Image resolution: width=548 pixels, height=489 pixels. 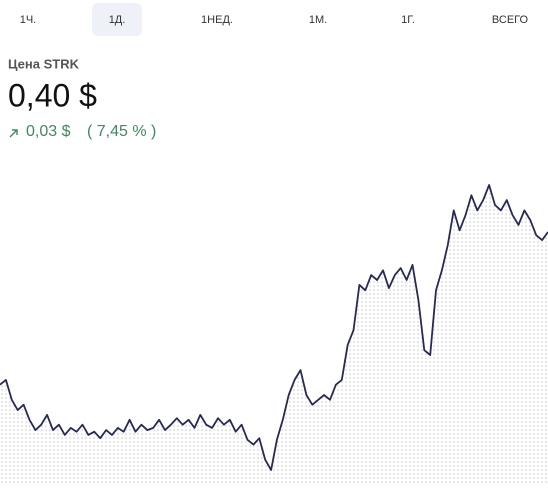 What do you see at coordinates (28, 20) in the screenshot?
I see `tab: 1Ч.` at bounding box center [28, 20].